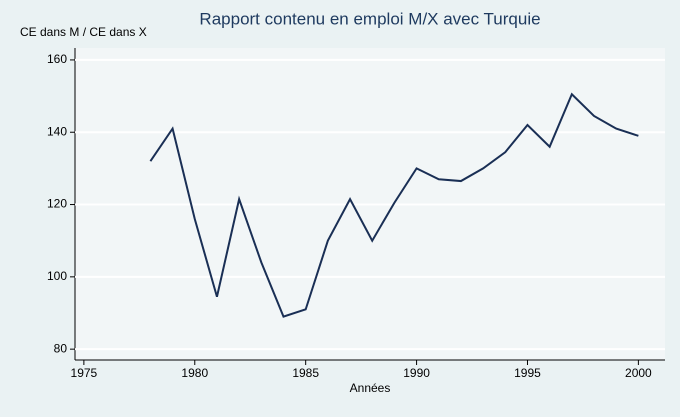  What do you see at coordinates (638, 373) in the screenshot?
I see `x-tick-label: 2000` at bounding box center [638, 373].